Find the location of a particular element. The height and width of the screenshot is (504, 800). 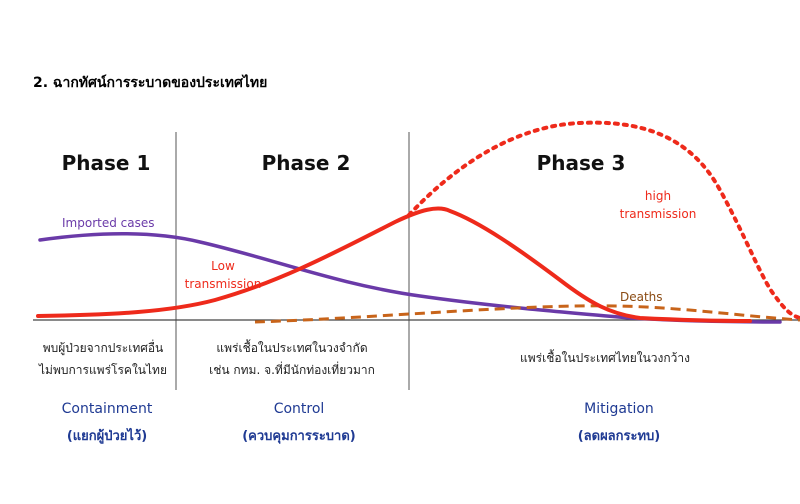

phase-1-desc-line2: ไม่พบการแพร่โรคในไทย is located at coordinates (102, 370).